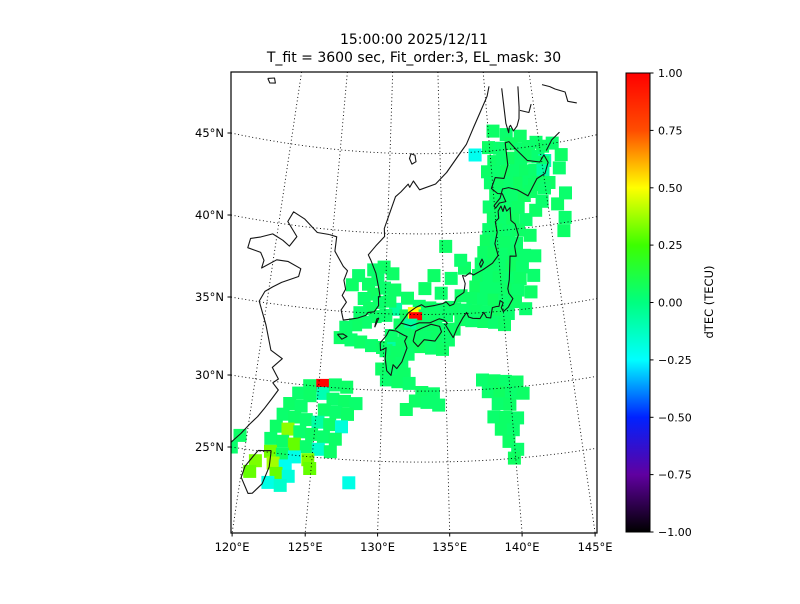 The width and height of the screenshot is (800, 604). I want to click on colorbar-tick-label: 0.00, so click(670, 303).